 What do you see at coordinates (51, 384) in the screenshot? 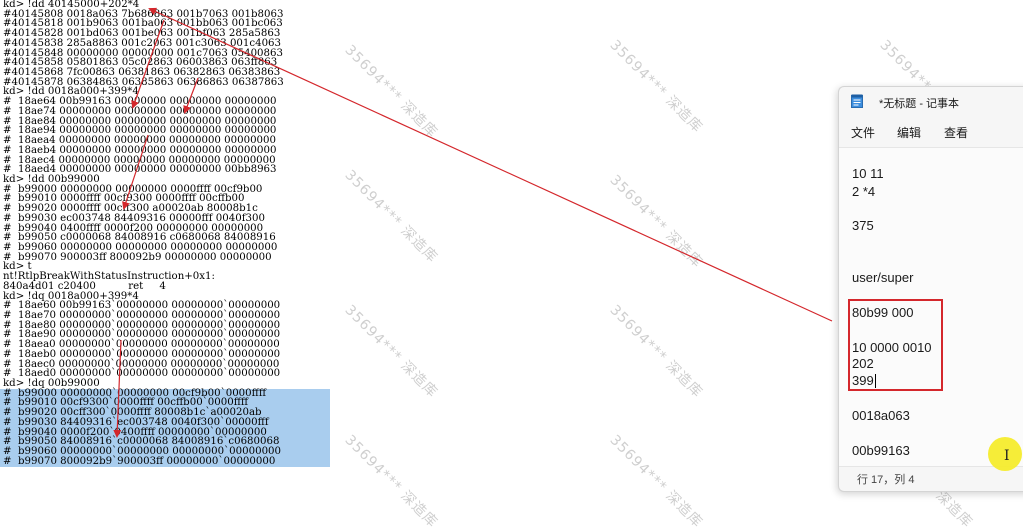
I see `console-line: kd> !dq 00b99000` at bounding box center [51, 384].